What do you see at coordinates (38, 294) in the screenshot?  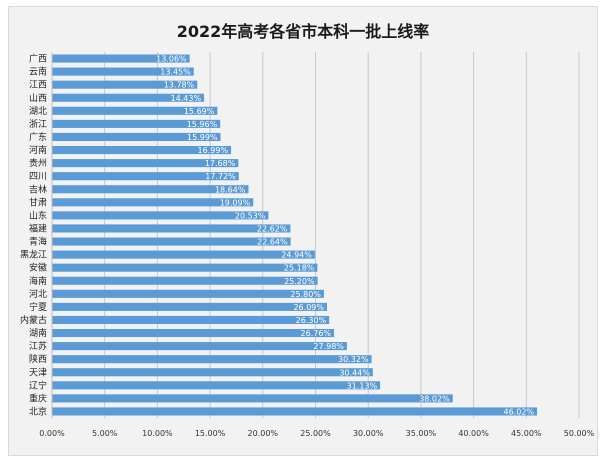 I see `category-label: 河北` at bounding box center [38, 294].